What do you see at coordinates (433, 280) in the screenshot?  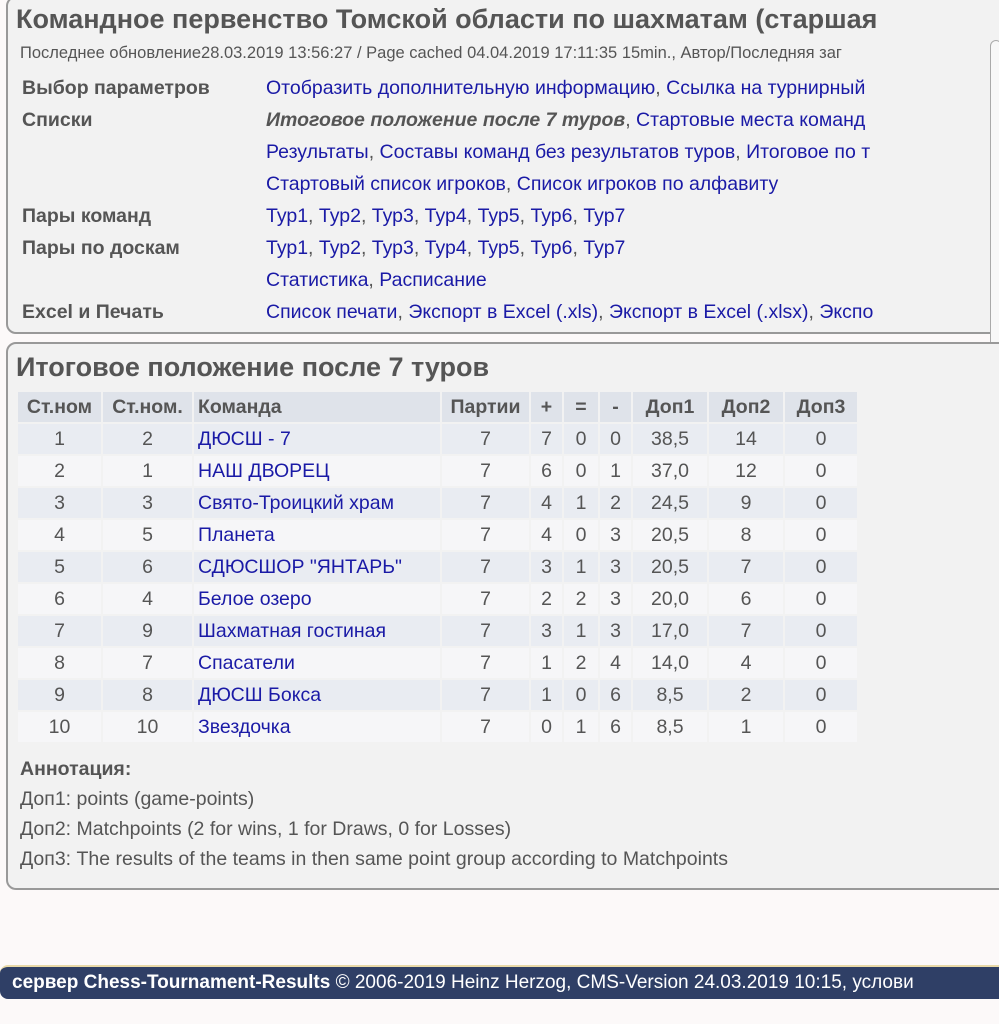 I see `nav-link: Расписание` at bounding box center [433, 280].